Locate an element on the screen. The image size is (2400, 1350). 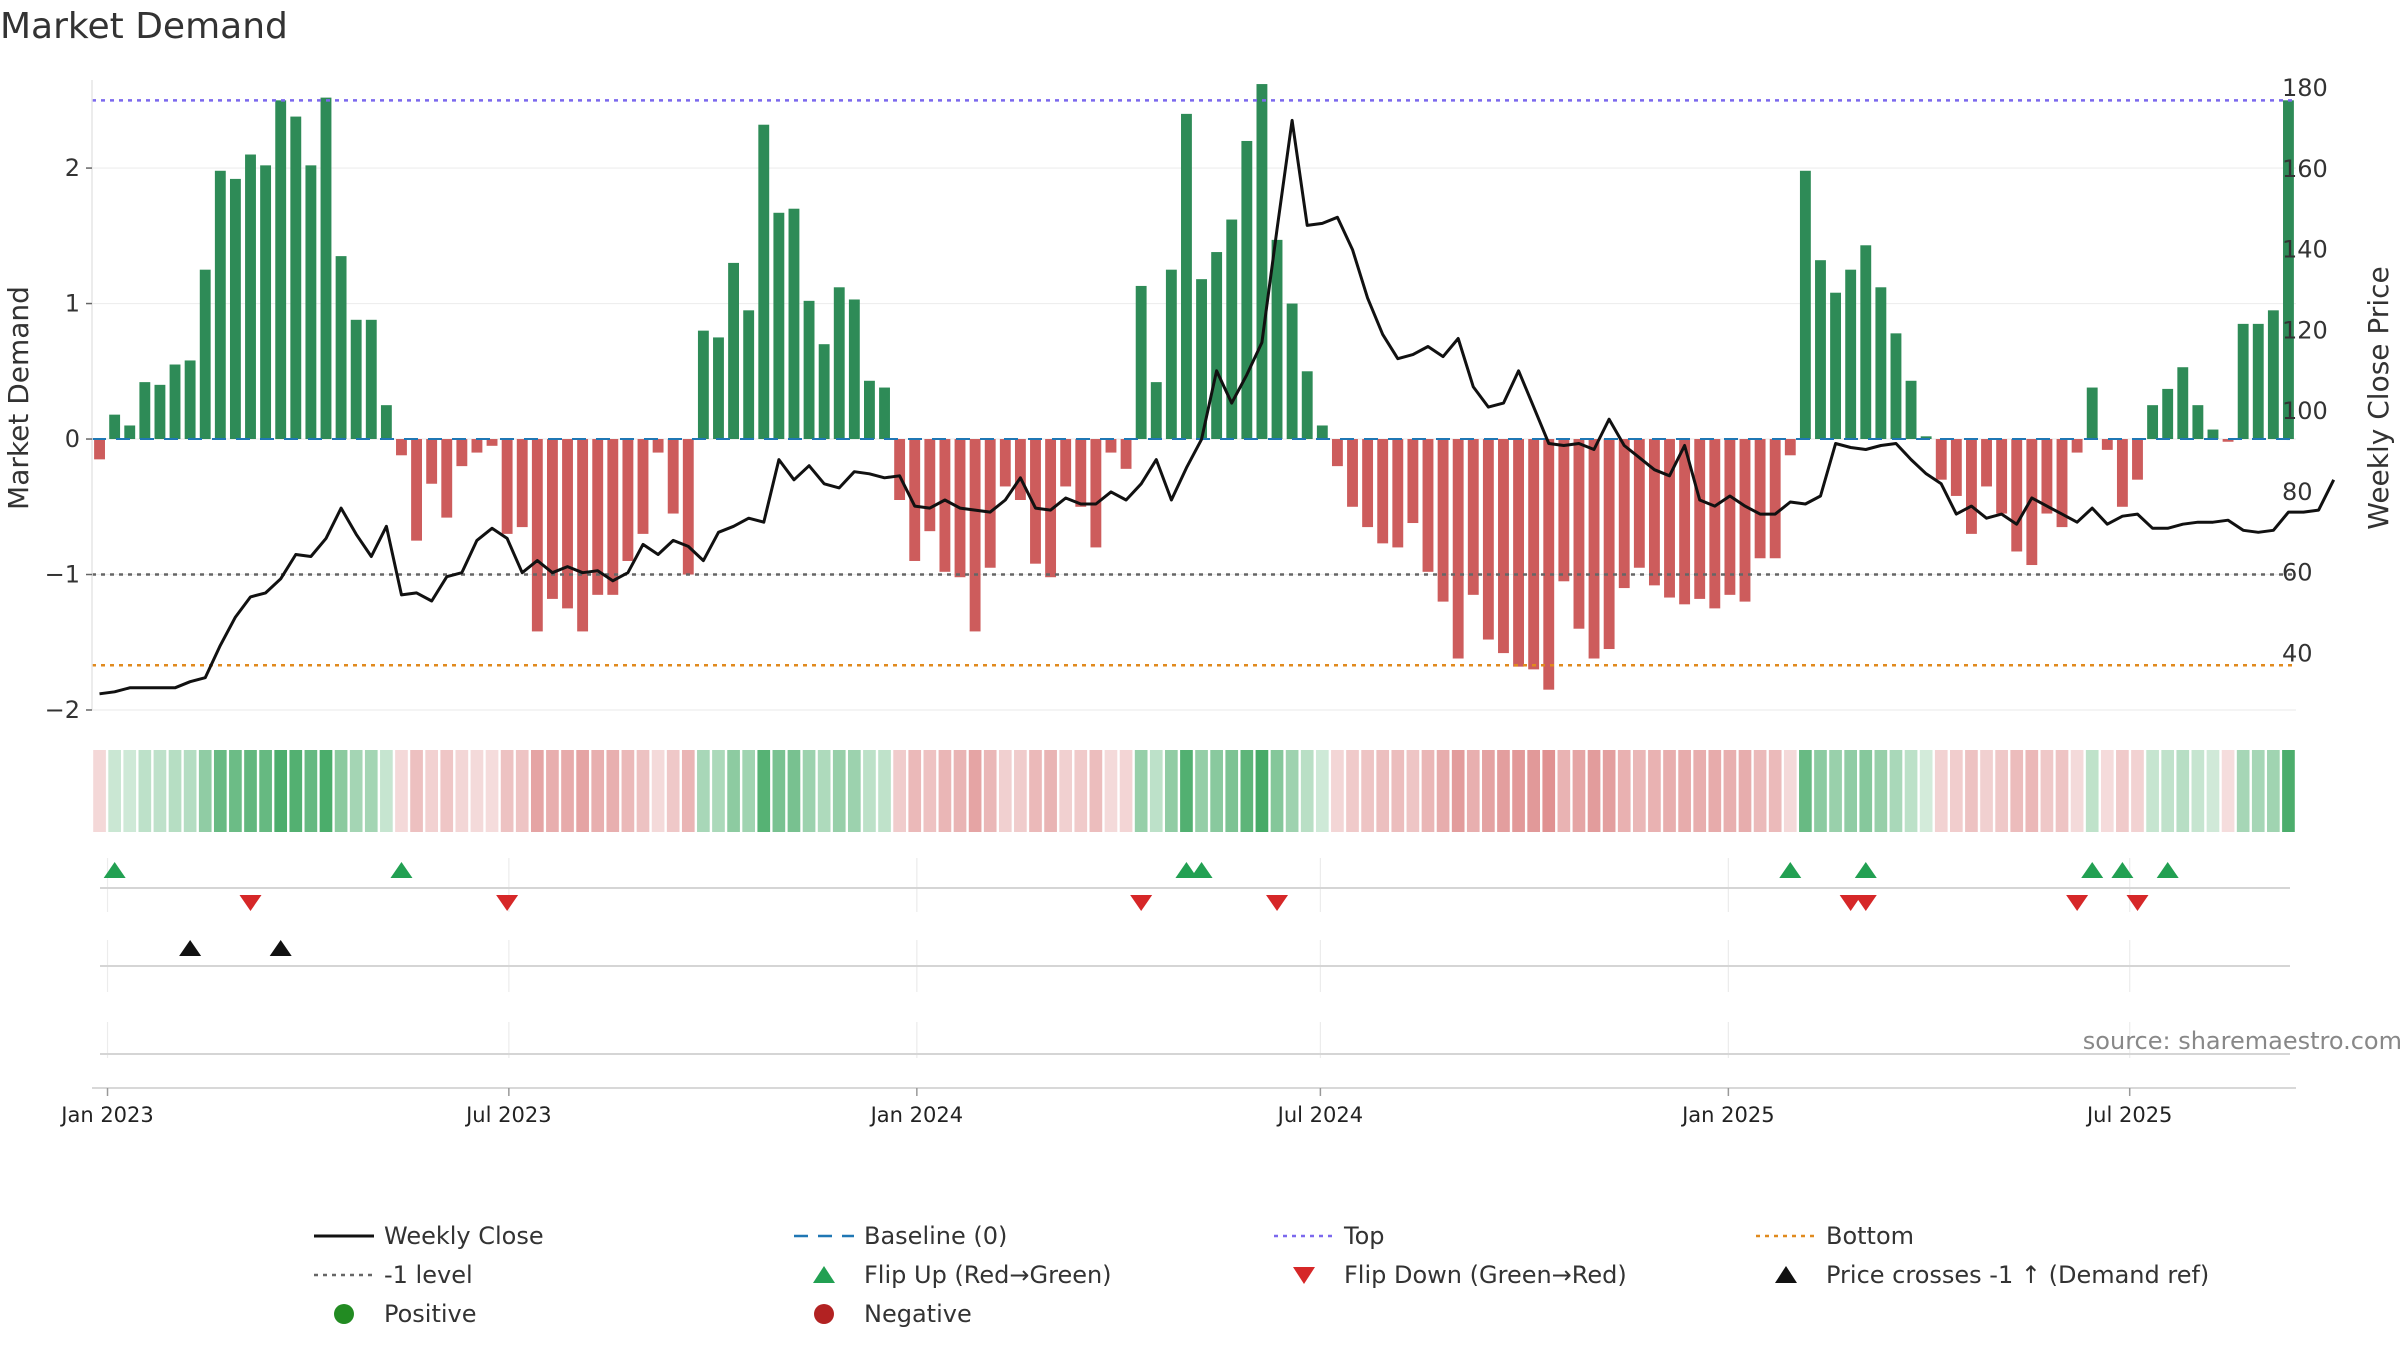
flip-up-marker is located at coordinates (1186, 870).